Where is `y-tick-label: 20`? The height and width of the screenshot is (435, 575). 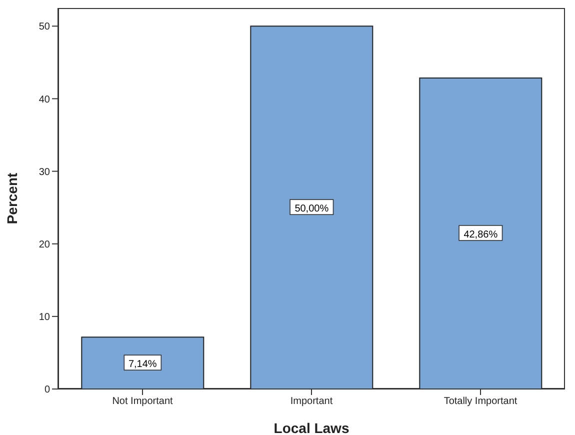 y-tick-label: 20 is located at coordinates (44, 244).